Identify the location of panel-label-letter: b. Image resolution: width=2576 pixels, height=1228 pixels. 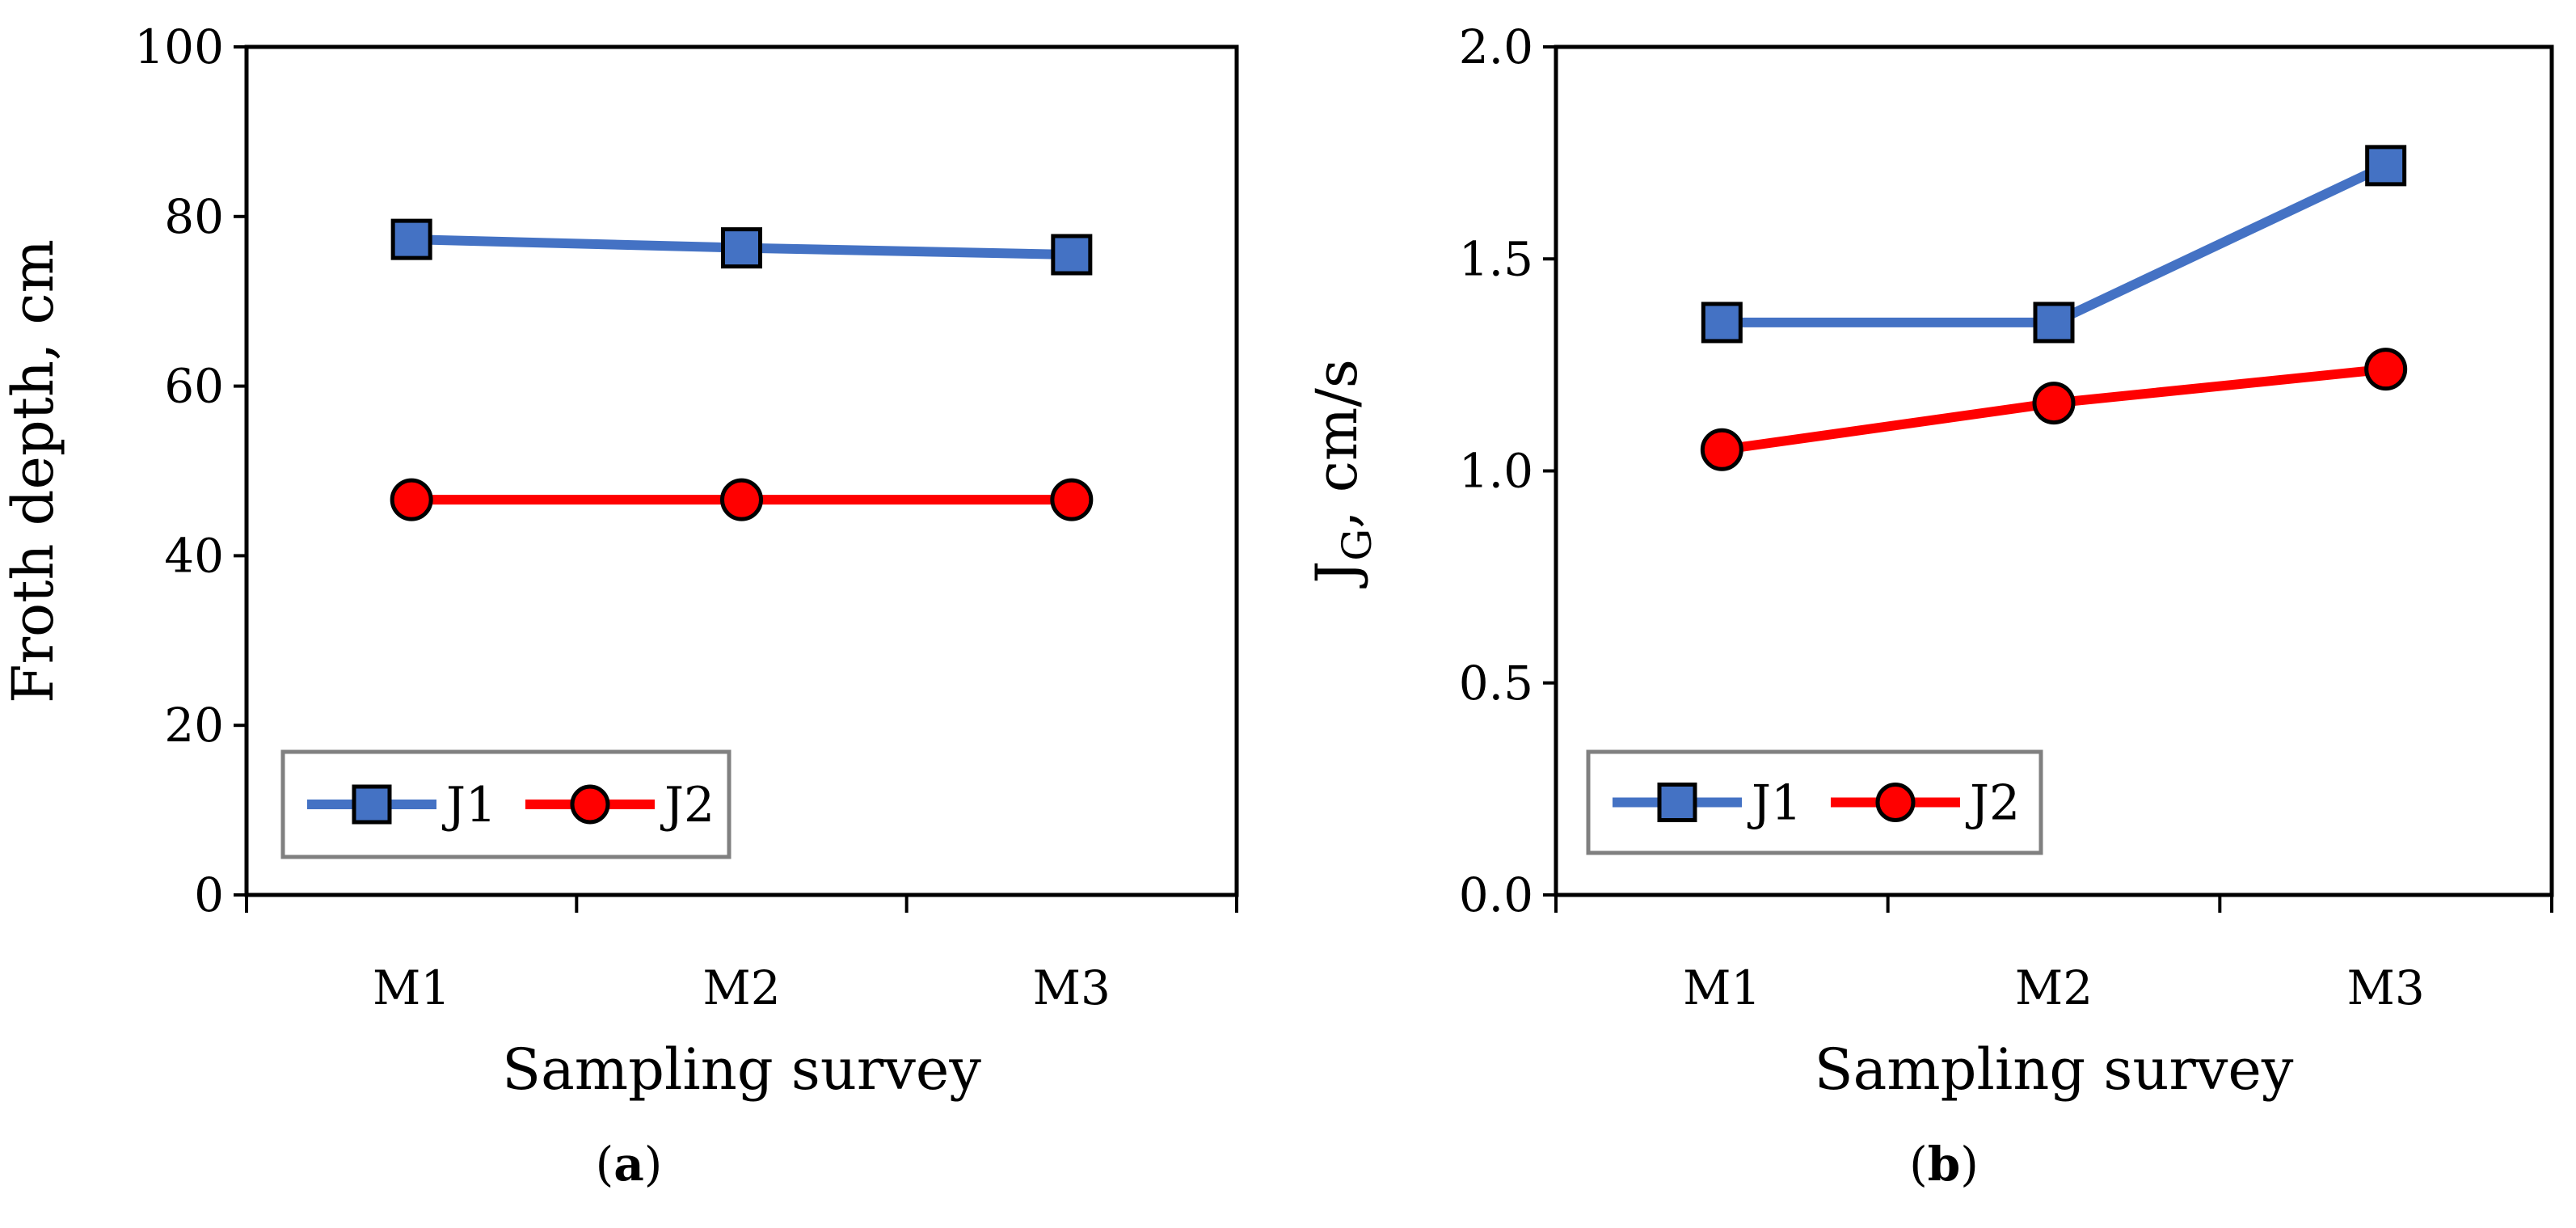
(1944, 1164).